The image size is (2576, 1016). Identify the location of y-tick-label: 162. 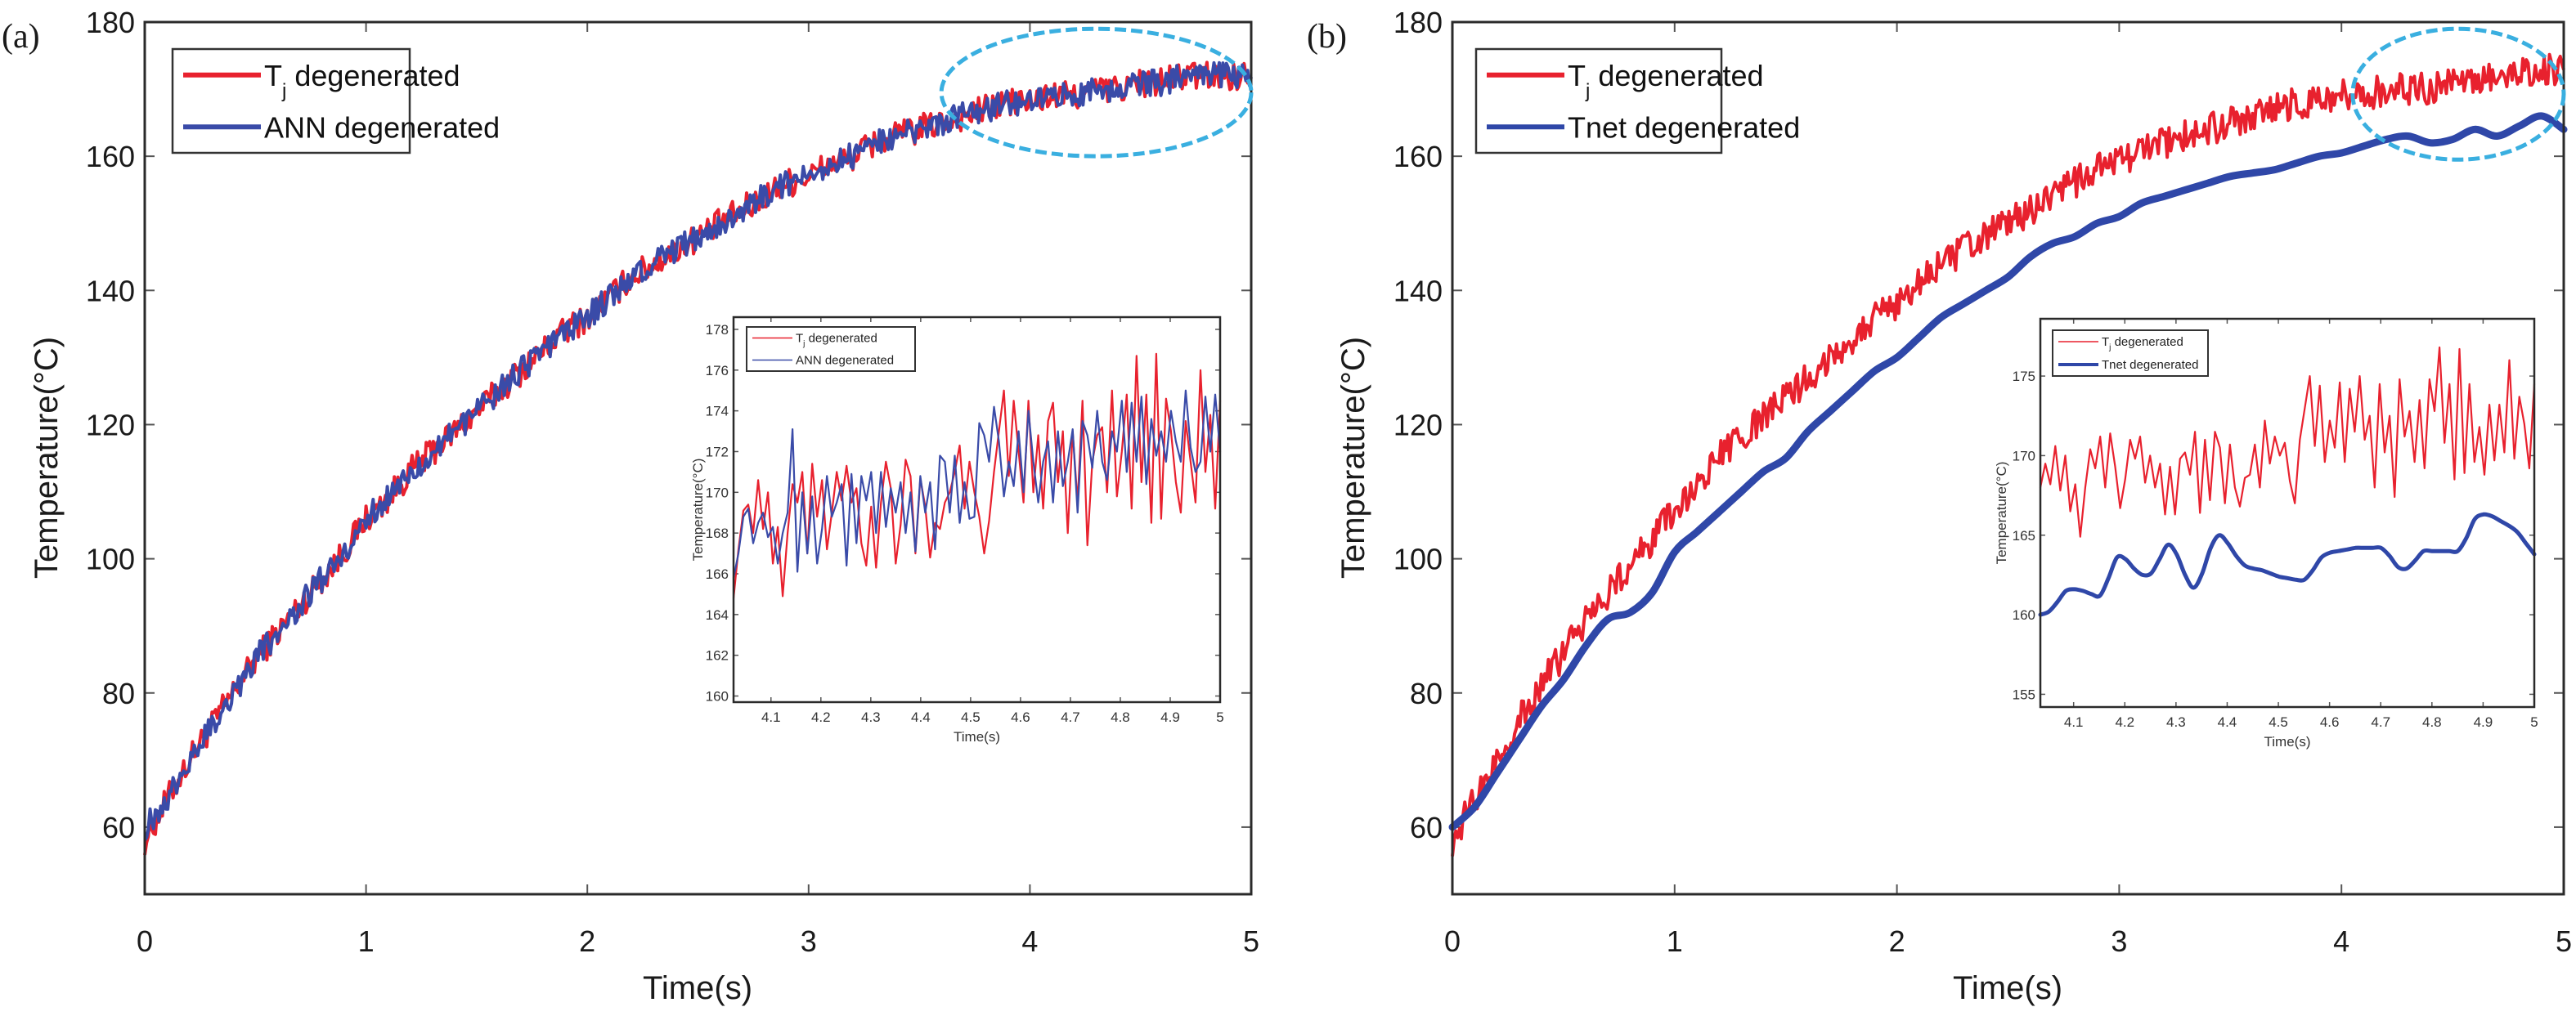
(718, 656).